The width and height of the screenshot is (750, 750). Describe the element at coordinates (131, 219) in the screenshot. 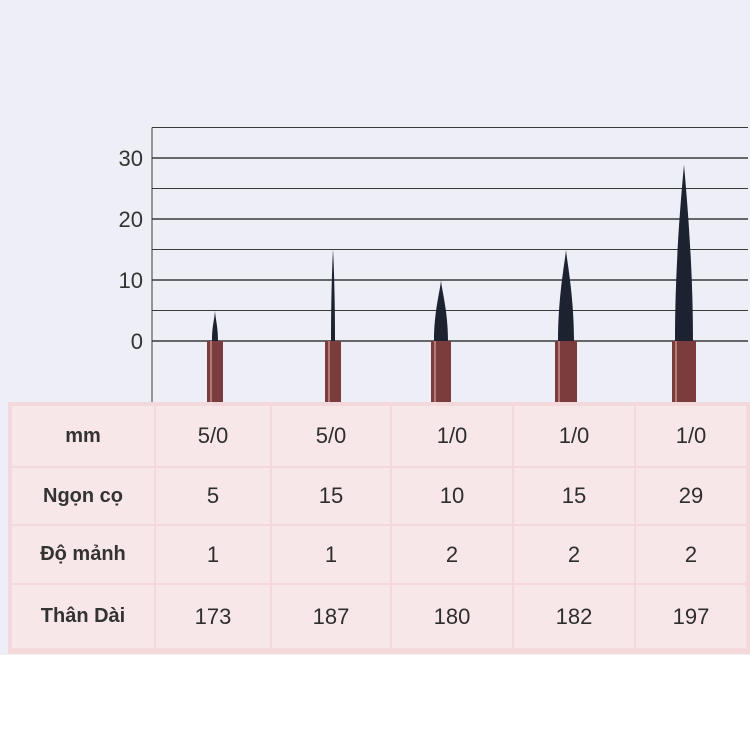

I see `y-tick-label: 20` at that location.